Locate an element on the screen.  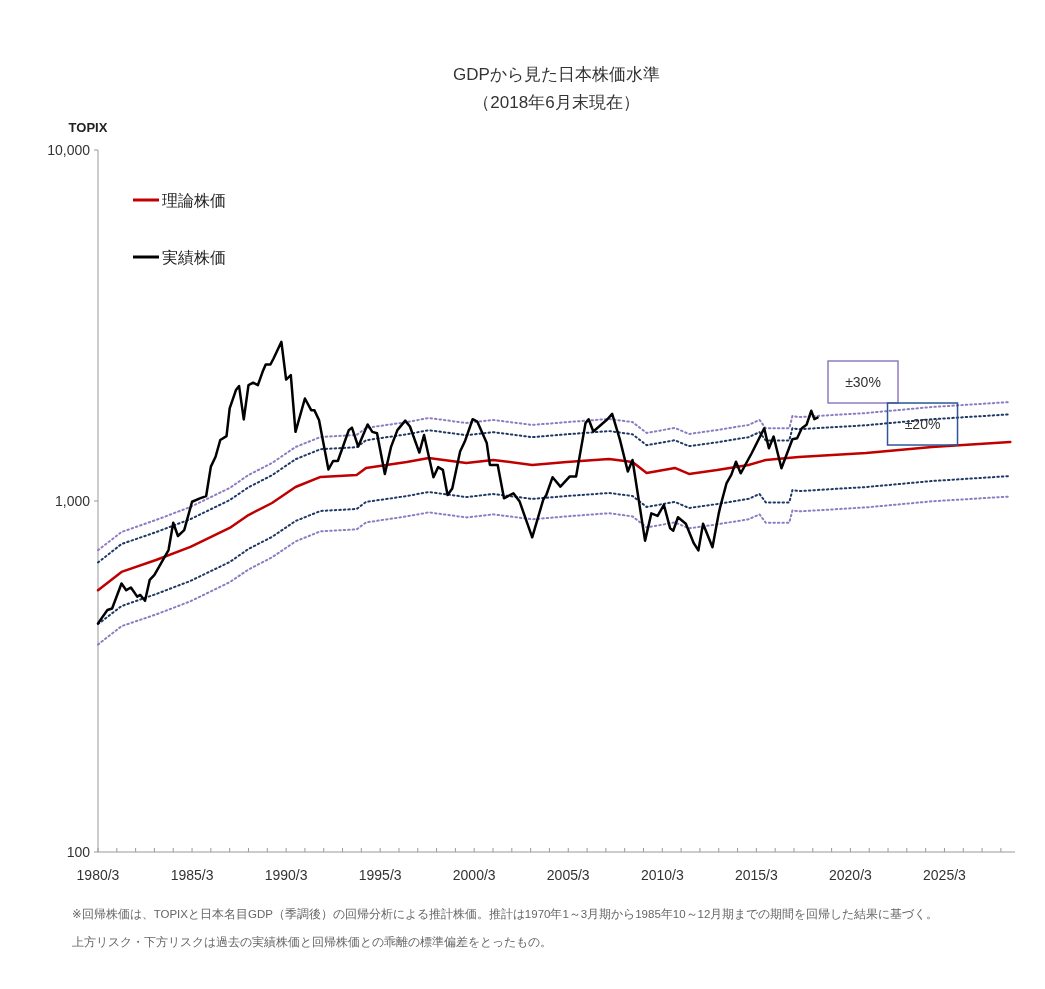
x-tick-label: 2015/3 is located at coordinates (756, 875).